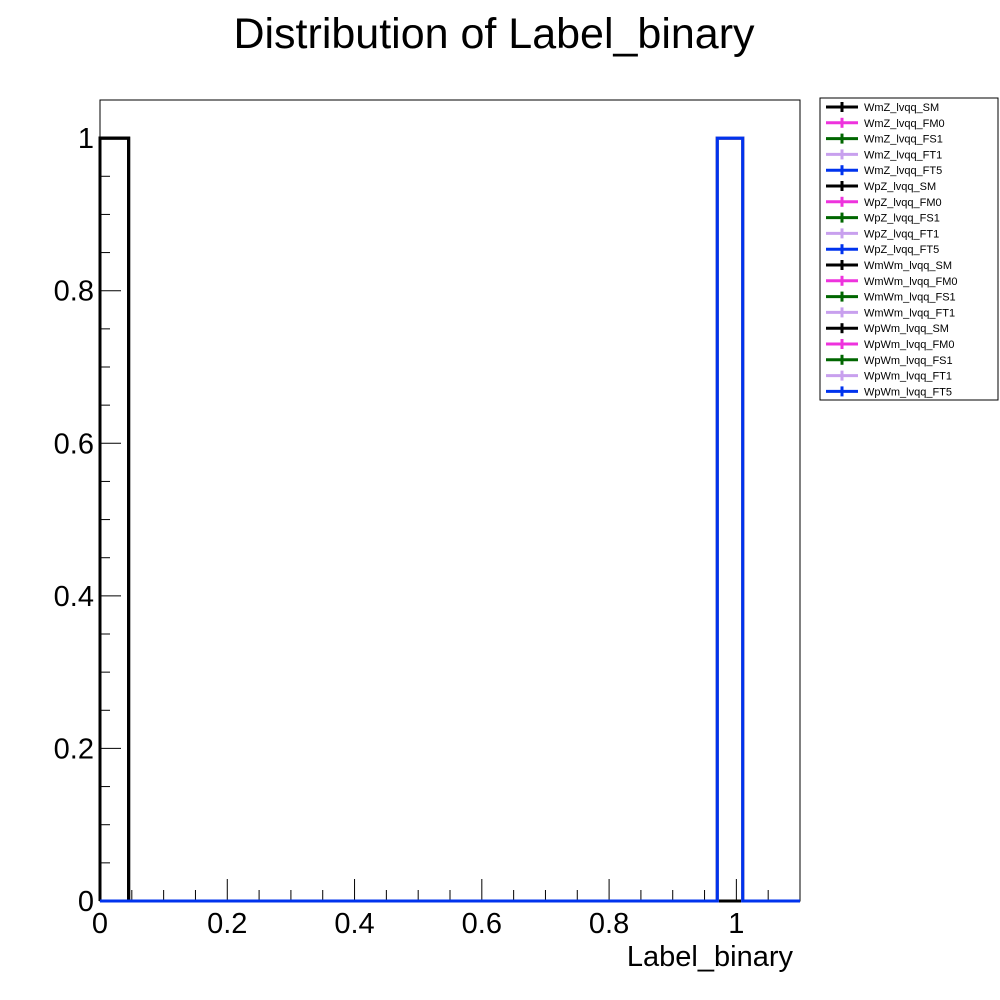 This screenshot has height=1000, width=1000. I want to click on legend-label: WpZ_lvqq_SM, so click(900, 187).